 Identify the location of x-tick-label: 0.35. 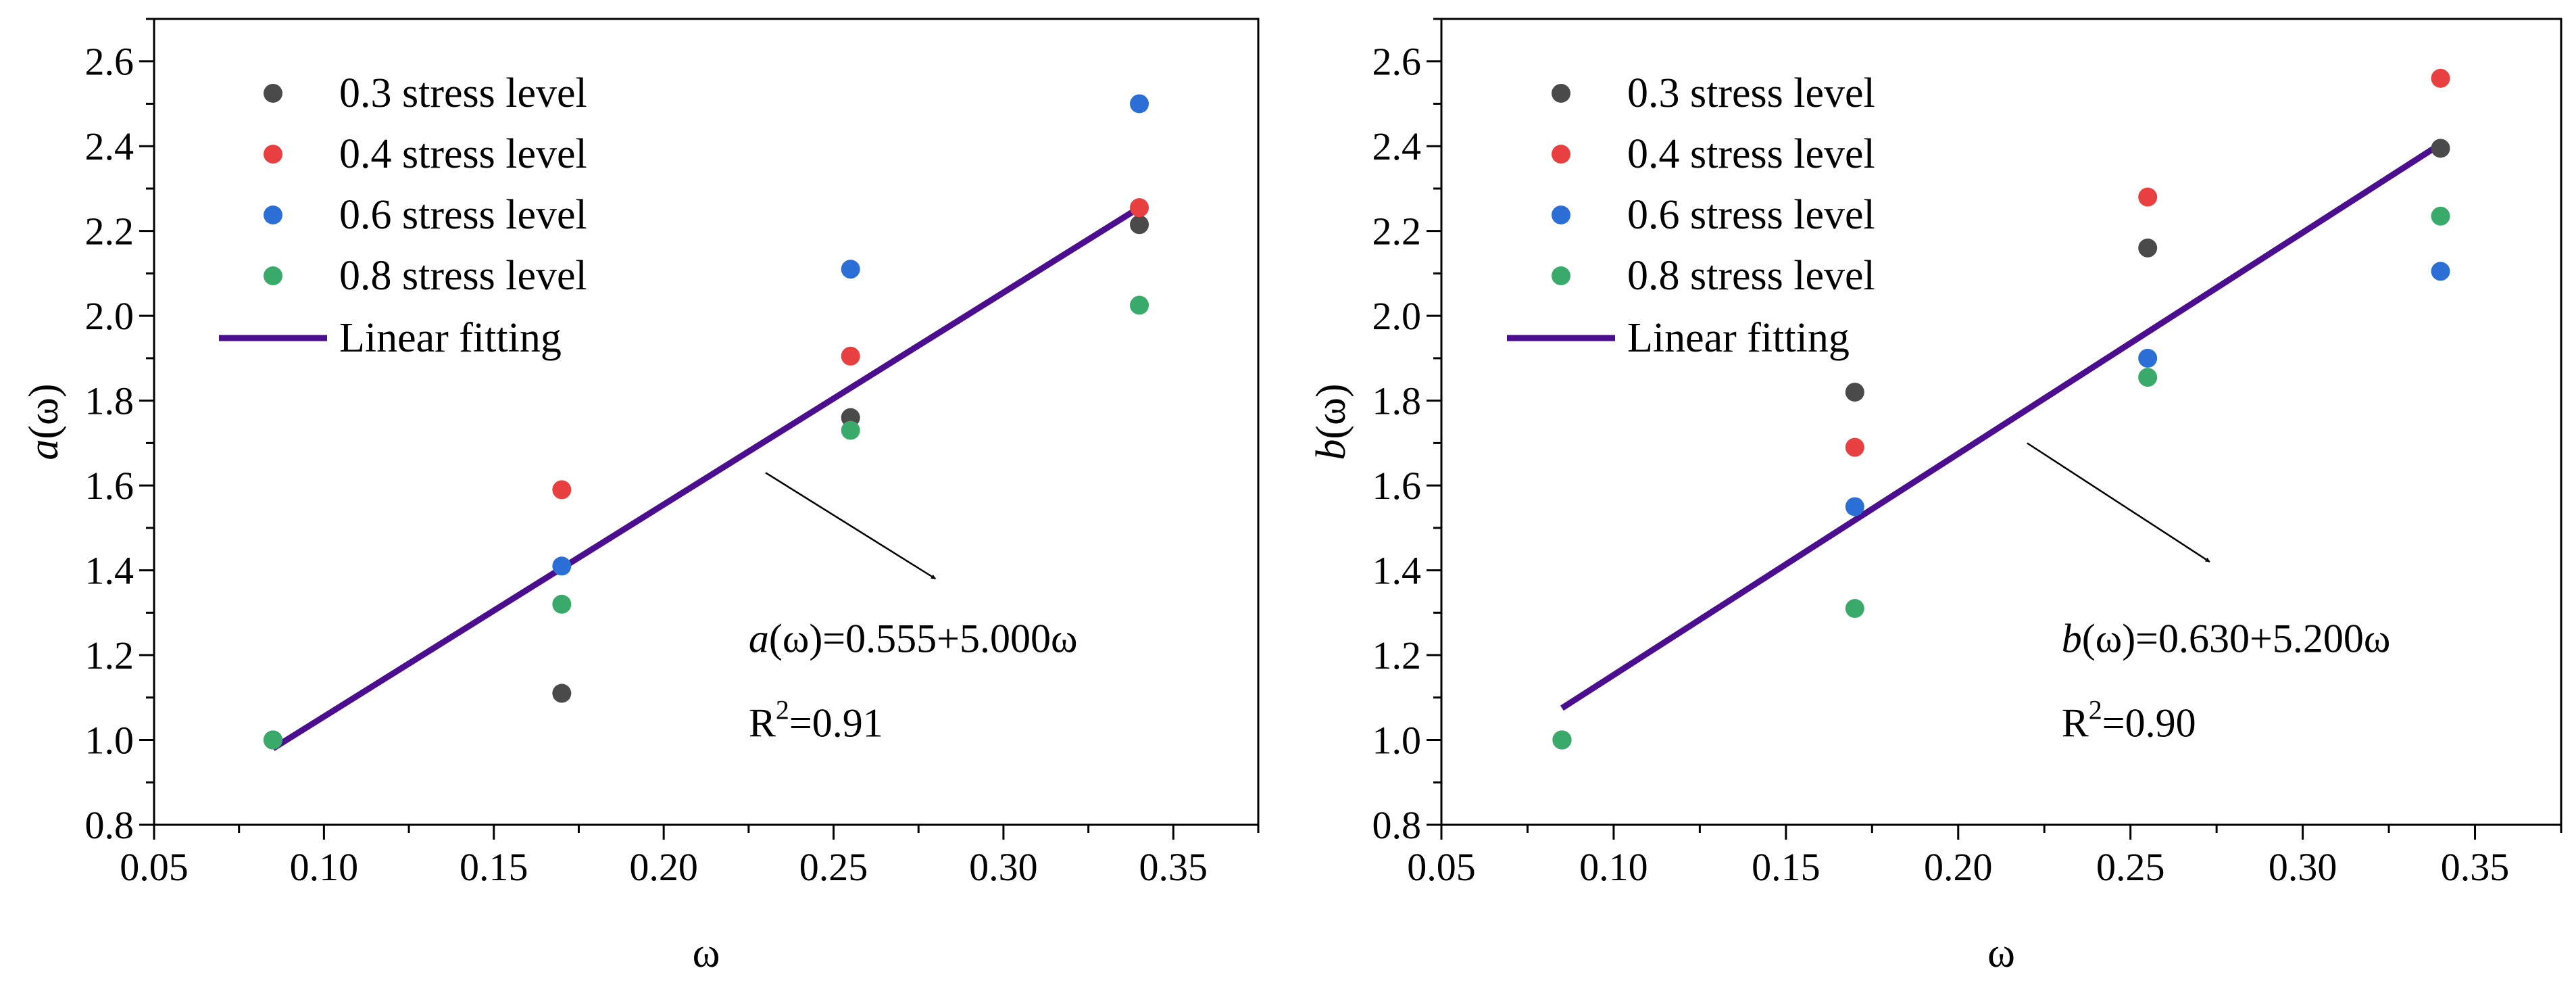
(1174, 867).